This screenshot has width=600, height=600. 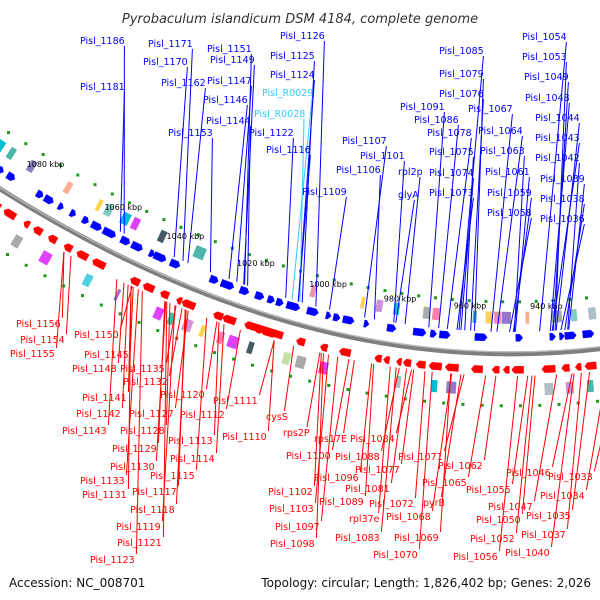 I want to click on gene-label-pisl_1098: Pisl_1098, so click(x=292, y=544).